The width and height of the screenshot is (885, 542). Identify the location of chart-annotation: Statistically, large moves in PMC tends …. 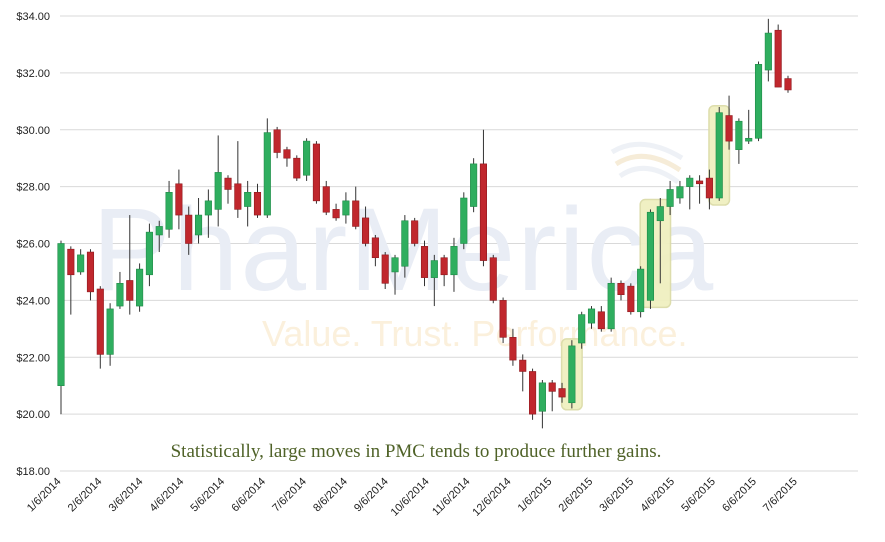
(416, 451).